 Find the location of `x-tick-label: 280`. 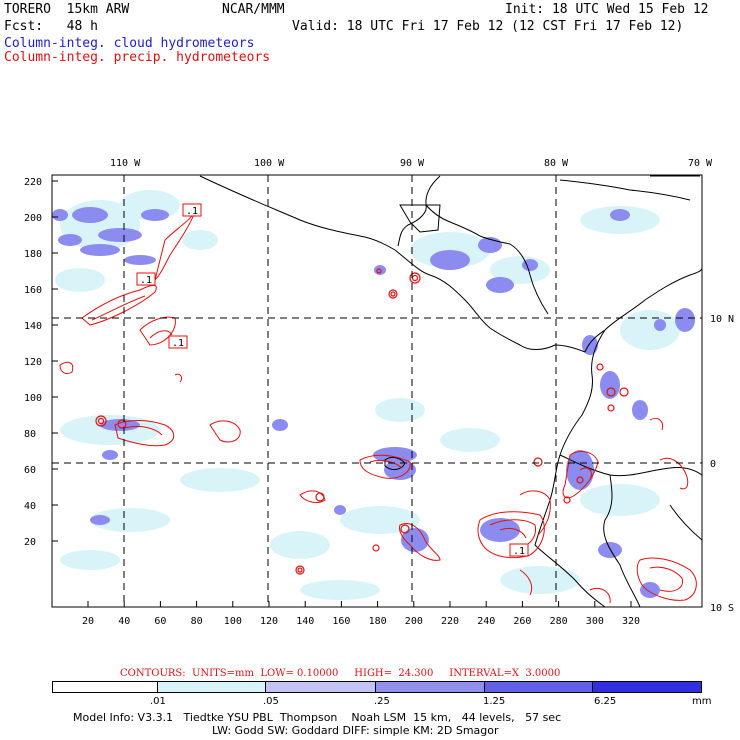

x-tick-label: 280 is located at coordinates (559, 621).